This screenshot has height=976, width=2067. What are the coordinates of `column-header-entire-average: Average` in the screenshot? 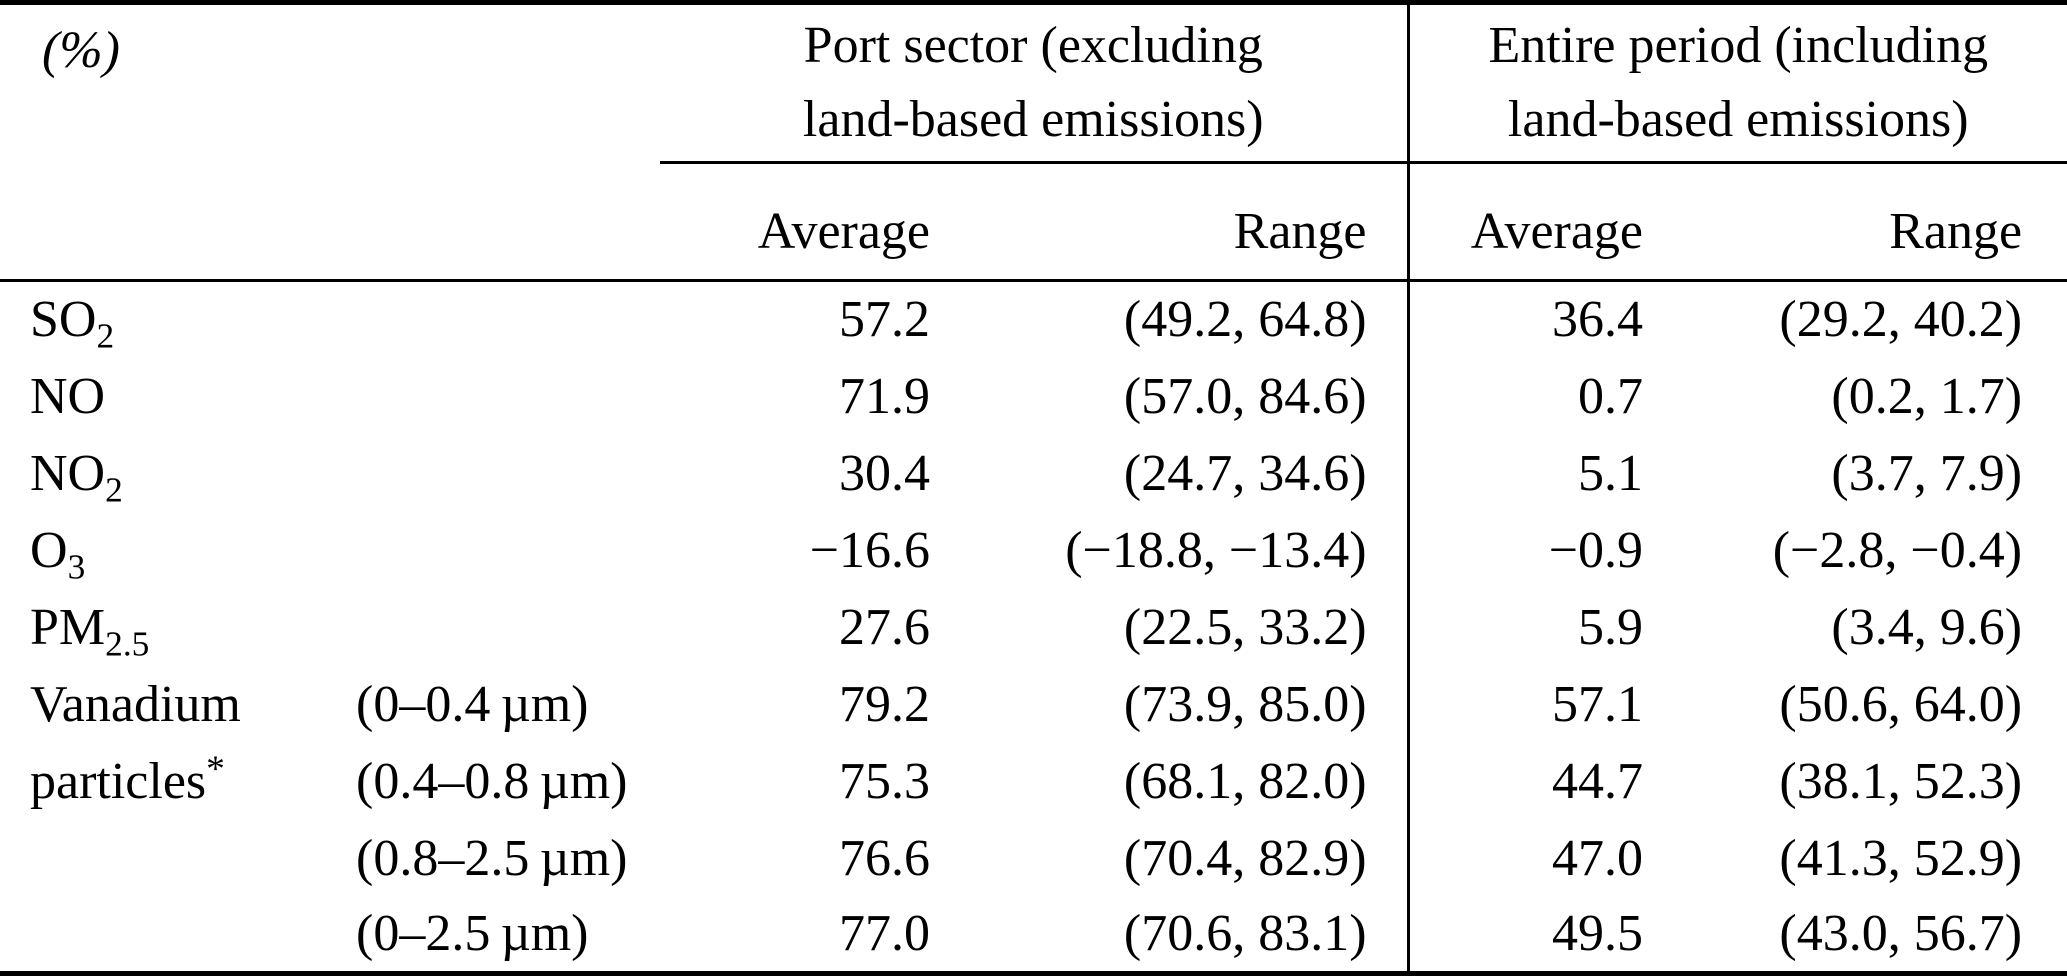 It's located at (1525, 222).